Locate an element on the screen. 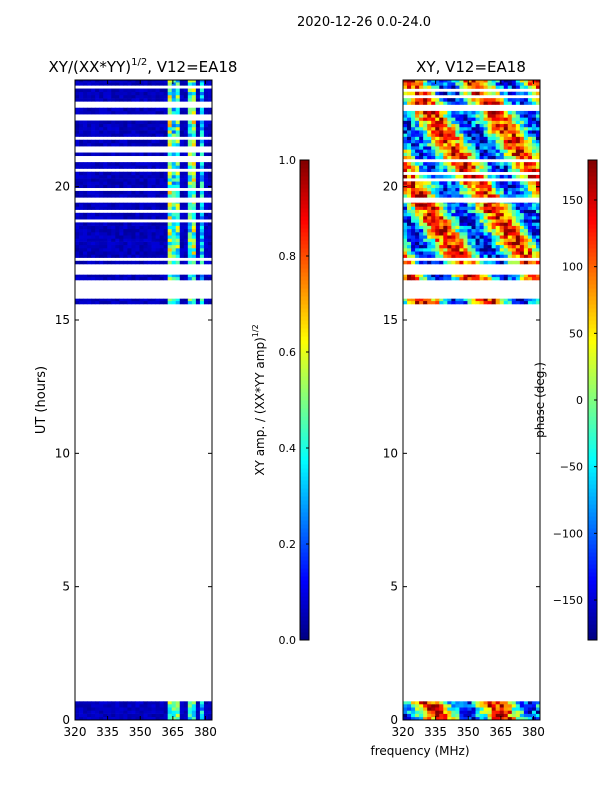 The width and height of the screenshot is (600, 800). y-tick-label: 15 is located at coordinates (390, 320).